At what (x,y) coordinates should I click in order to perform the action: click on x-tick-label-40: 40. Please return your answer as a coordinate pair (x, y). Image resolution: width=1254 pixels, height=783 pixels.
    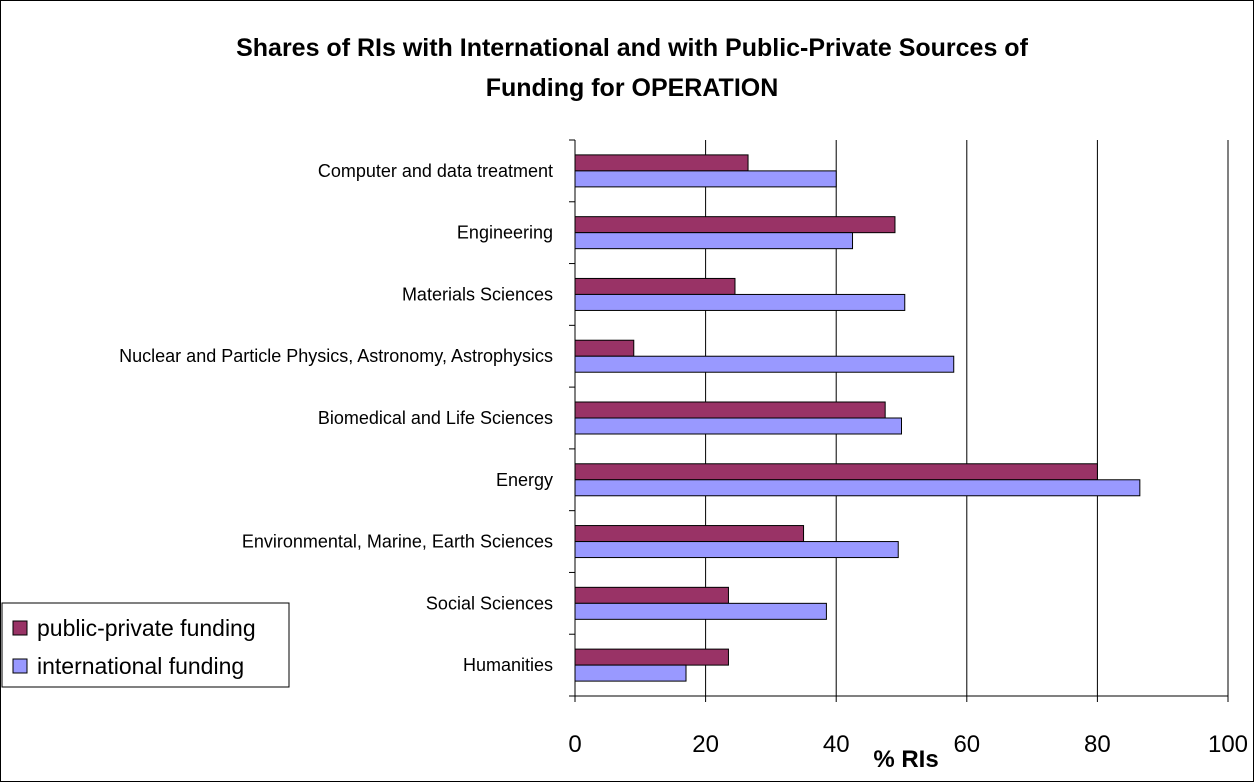
    Looking at the image, I should click on (836, 744).